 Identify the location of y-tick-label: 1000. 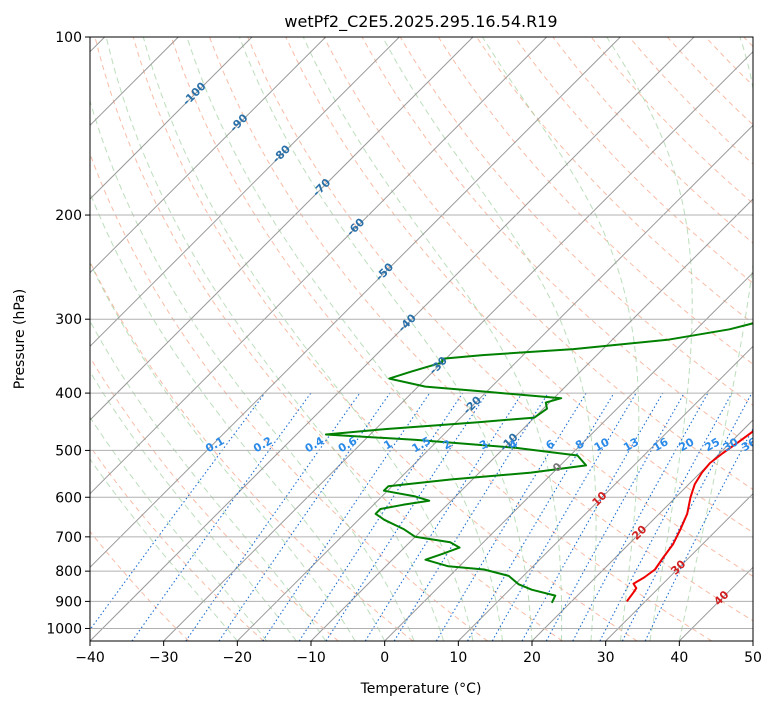
(64, 629).